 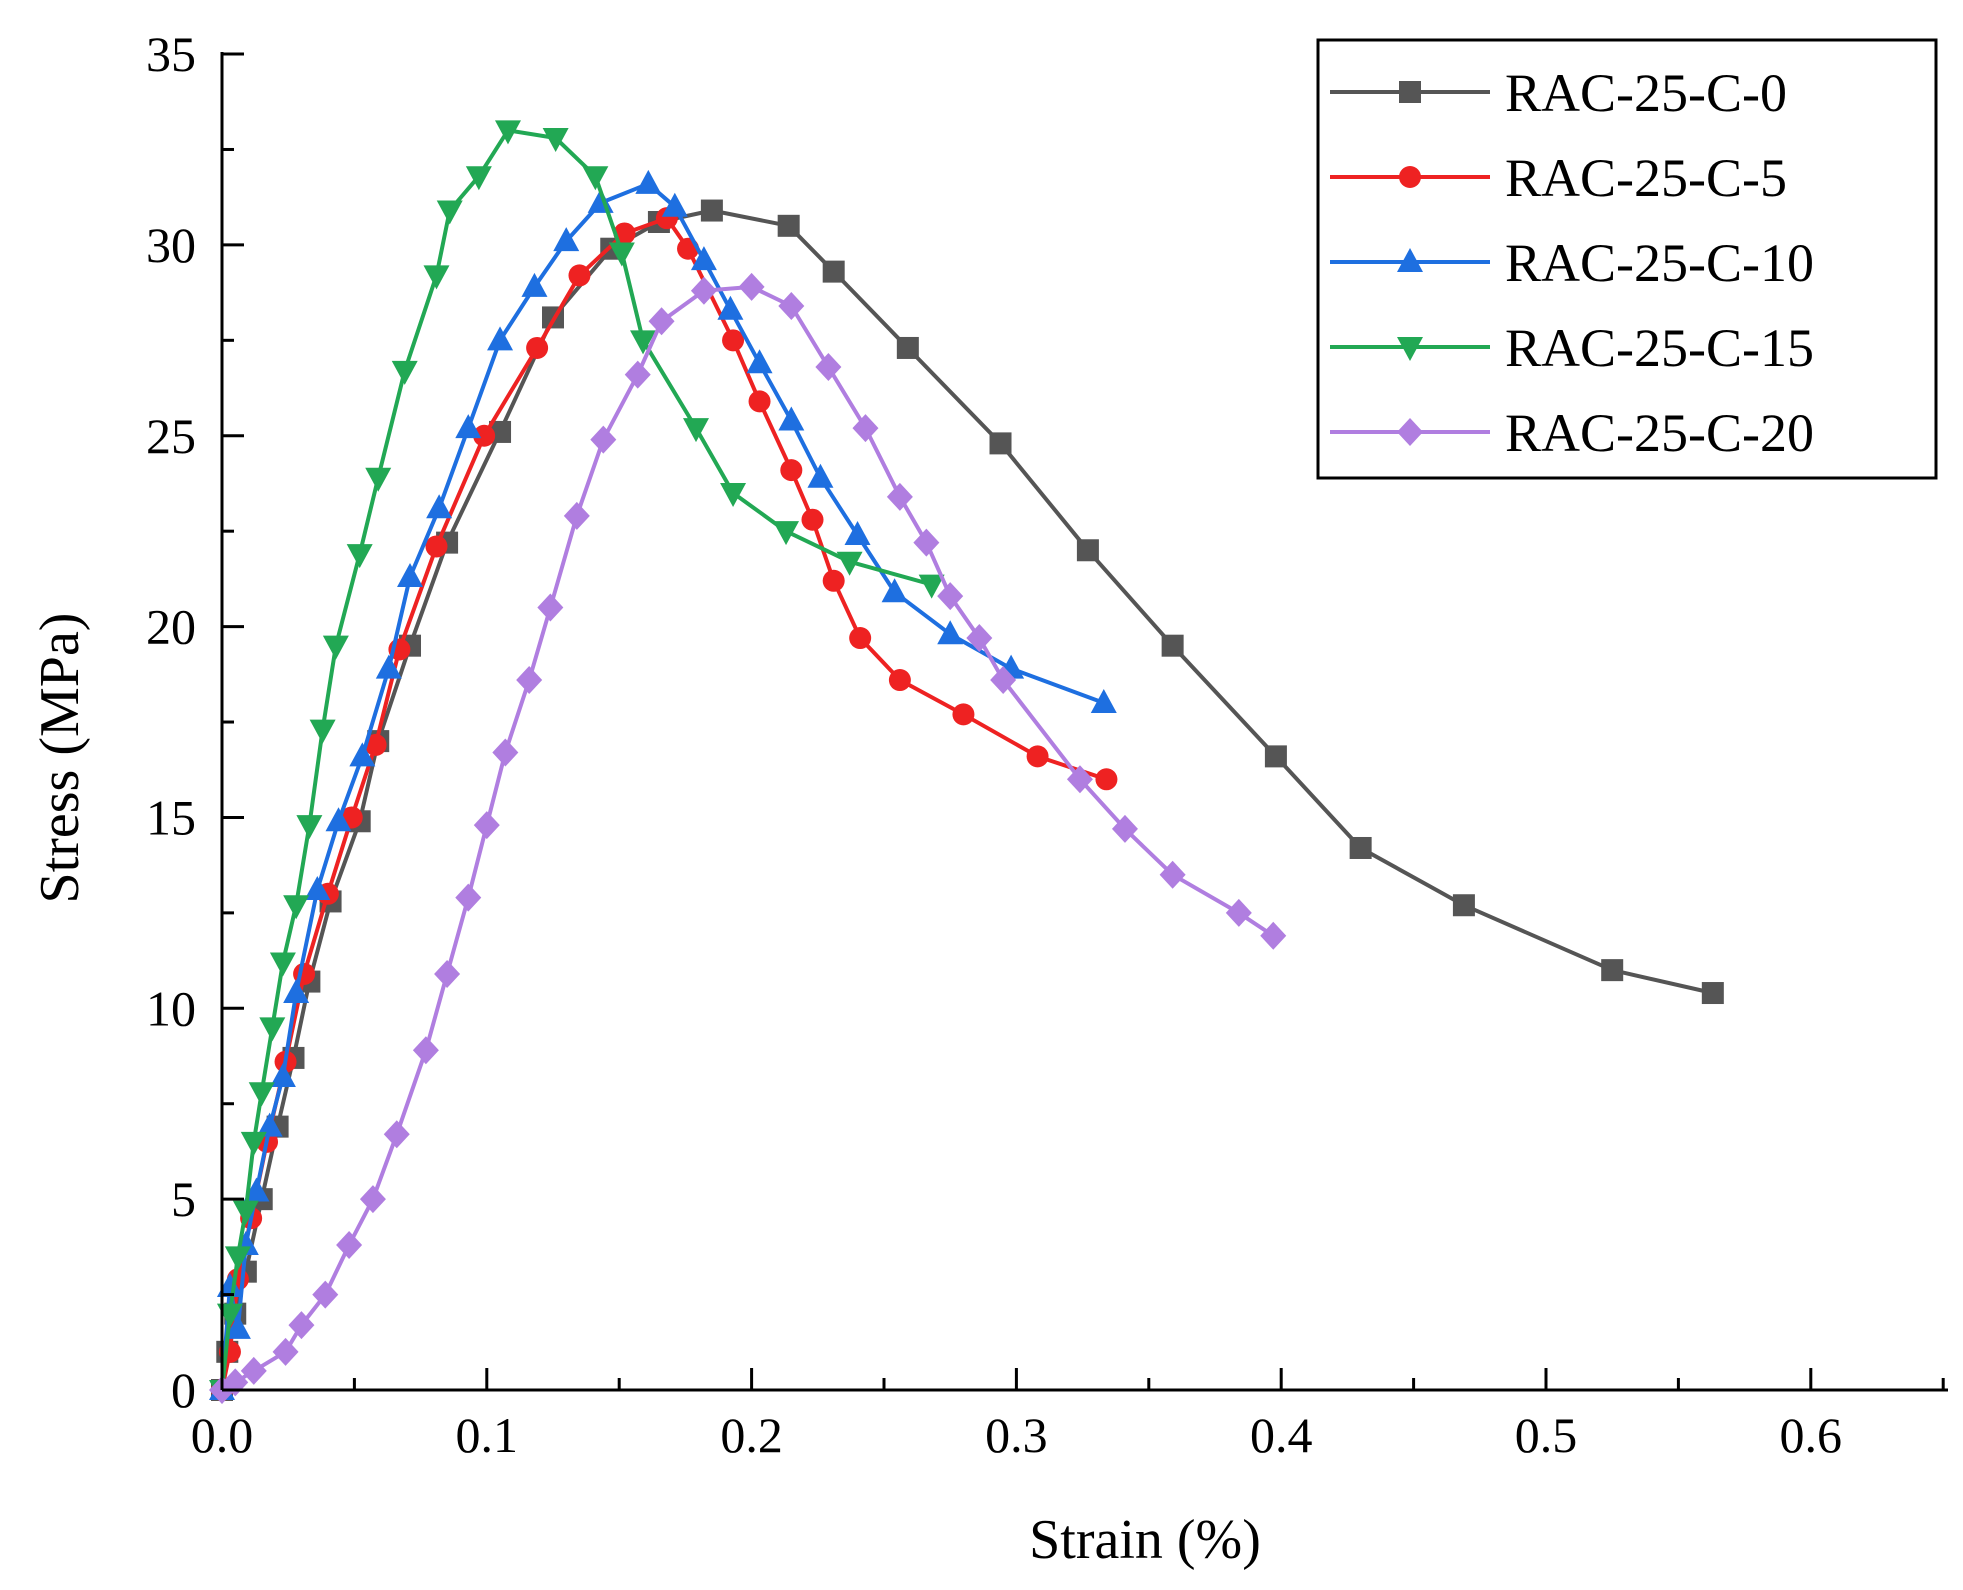 What do you see at coordinates (1646, 93) in the screenshot?
I see `legend-label: RAC-25-C-0` at bounding box center [1646, 93].